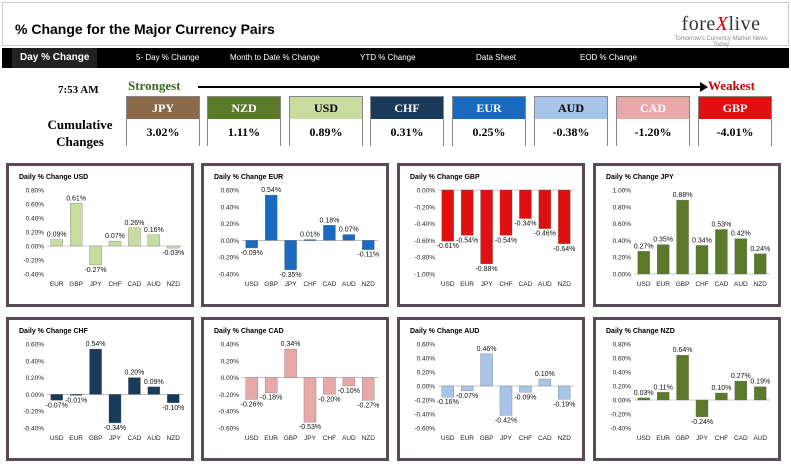 This screenshot has height=472, width=791. What do you see at coordinates (448, 246) in the screenshot?
I see `data-label: -0.61%` at bounding box center [448, 246].